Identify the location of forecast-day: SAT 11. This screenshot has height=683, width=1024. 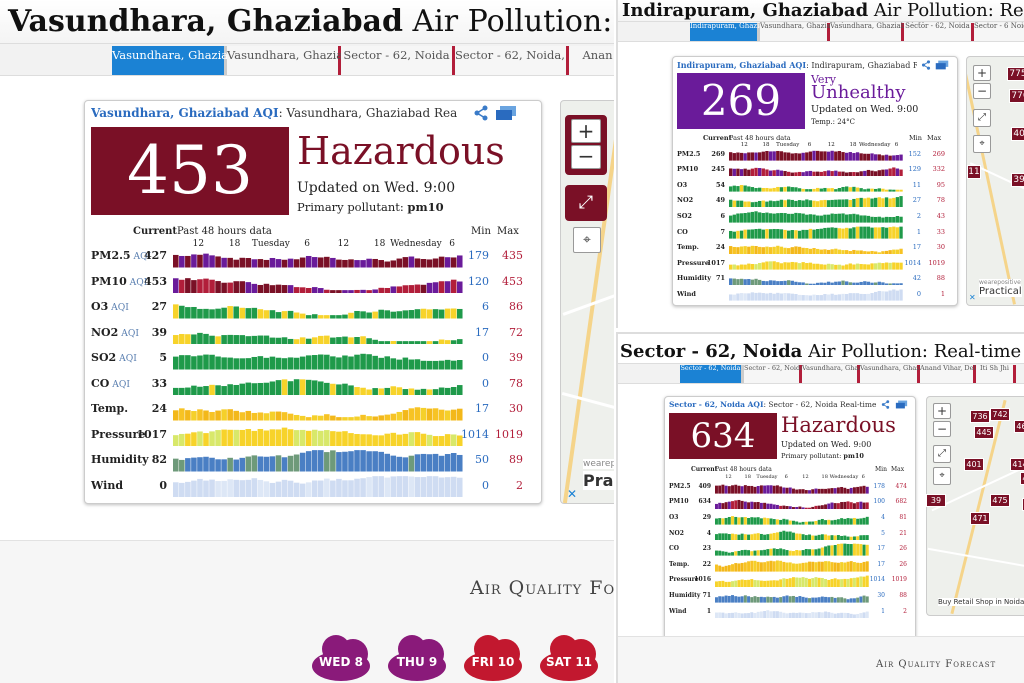
(569, 656).